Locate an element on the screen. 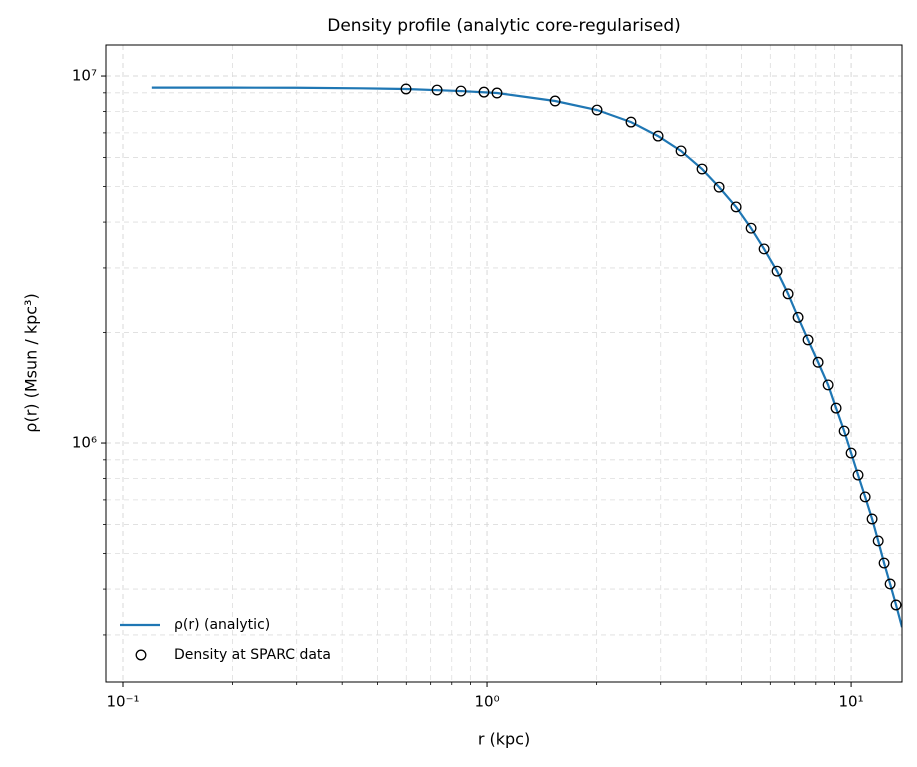 This screenshot has height=767, width=917. x-tick-label: 10⁰ is located at coordinates (486, 702).